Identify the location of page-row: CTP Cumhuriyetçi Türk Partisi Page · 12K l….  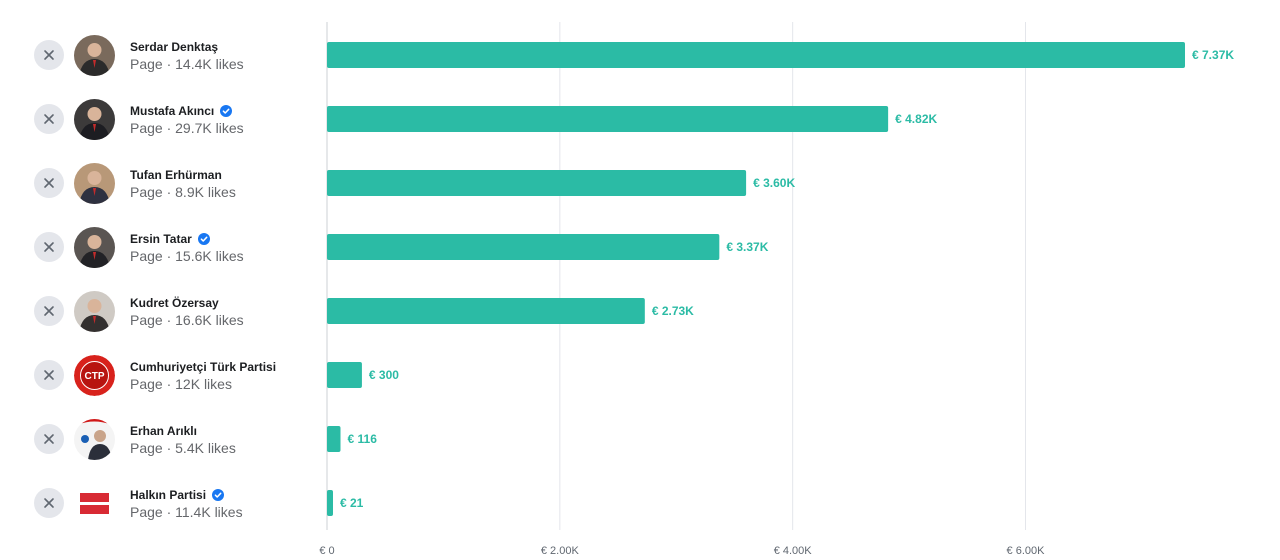
(160, 375).